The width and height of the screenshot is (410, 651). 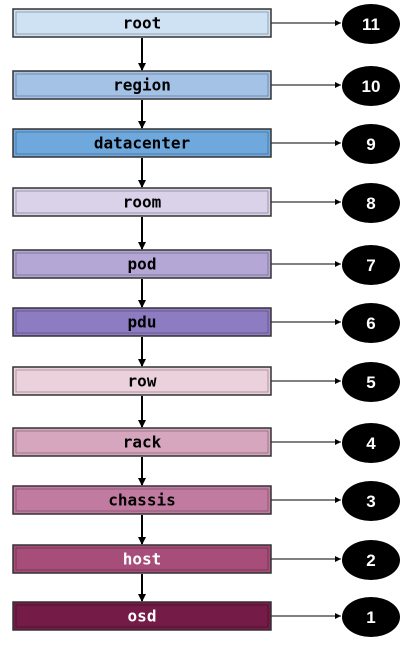 I want to click on level-pod: pod, so click(x=142, y=264).